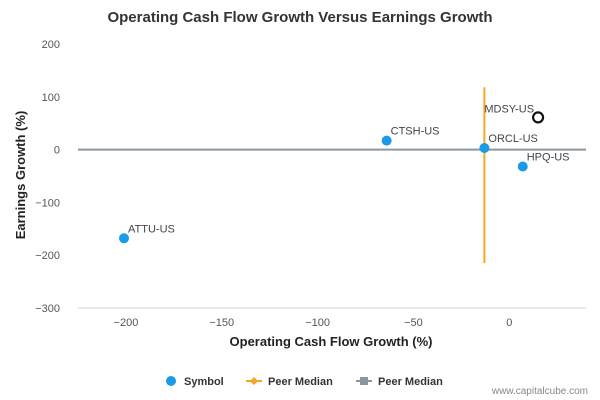 Image resolution: width=600 pixels, height=400 pixels. I want to click on data-point-label: CTSH-US, so click(415, 132).